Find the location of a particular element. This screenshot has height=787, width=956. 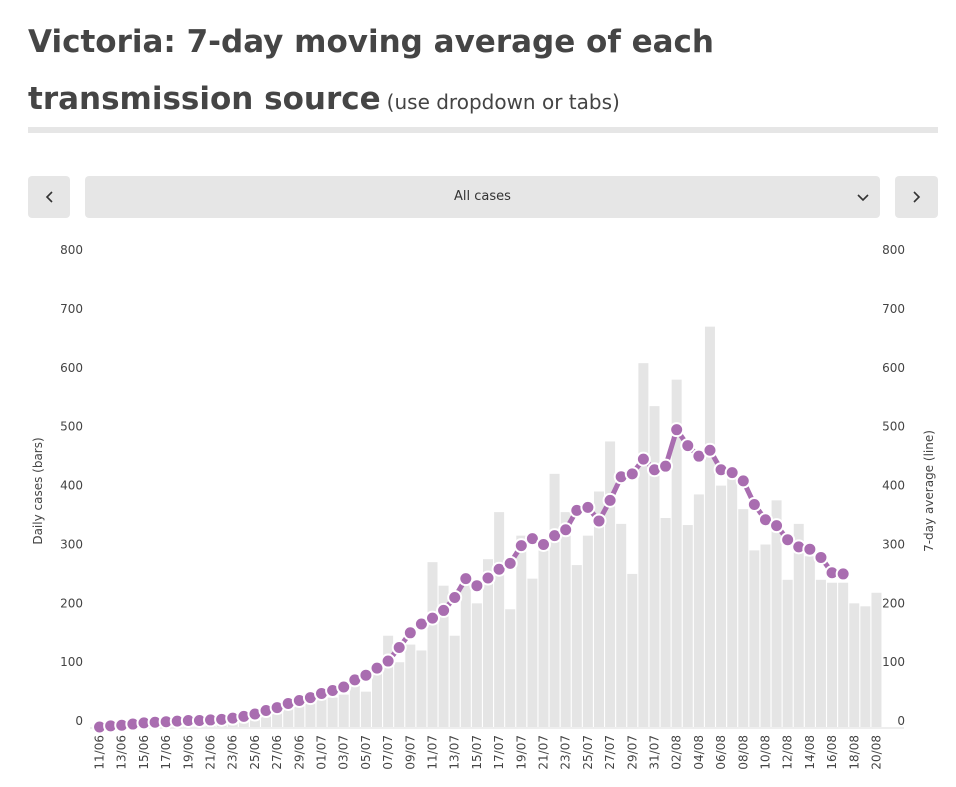

x-tick-label: 15/07 is located at coordinates (477, 752).